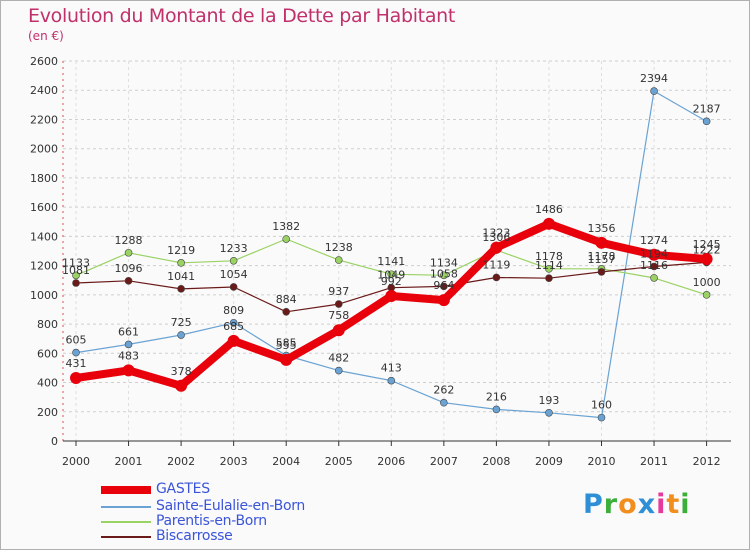 Image resolution: width=750 pixels, height=550 pixels. Describe the element at coordinates (128, 331) in the screenshot. I see `data-label: 661` at that location.